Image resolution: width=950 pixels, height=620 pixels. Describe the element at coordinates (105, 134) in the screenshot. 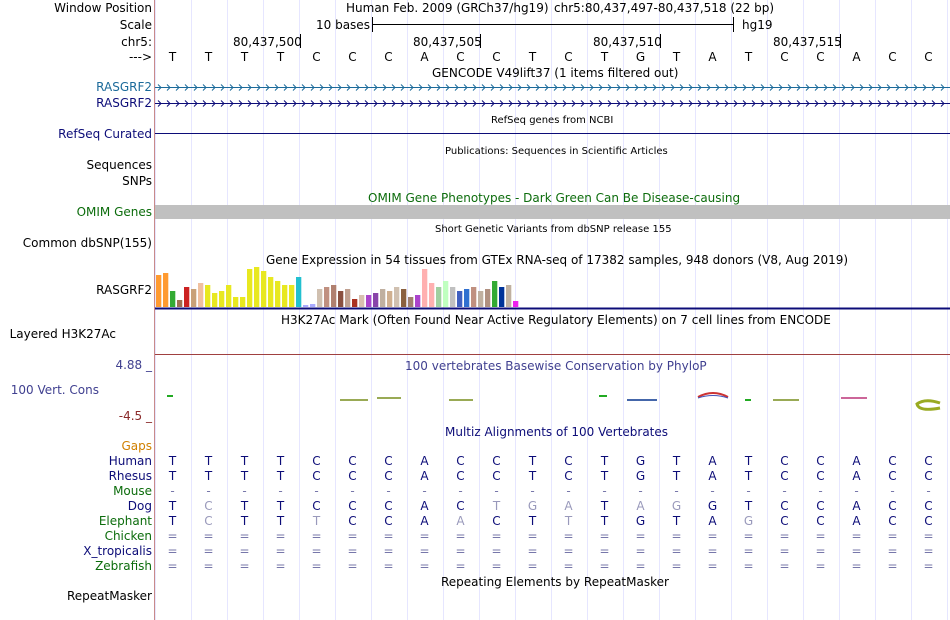

I see `track-label-refseq: RefSeq Curated` at that location.